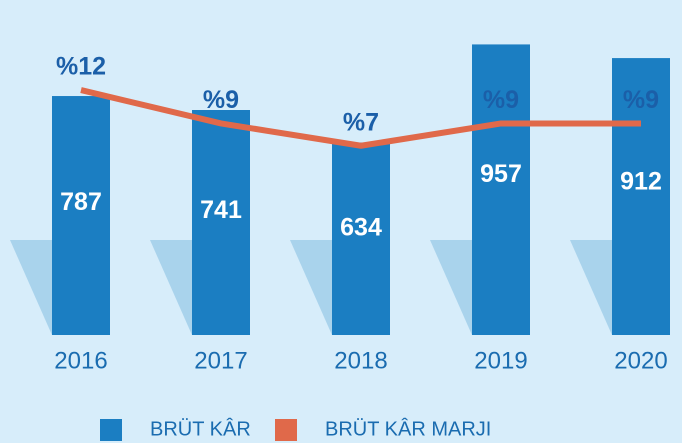 The width and height of the screenshot is (682, 443). What do you see at coordinates (408, 428) in the screenshot?
I see `legend-label: BRÜT KÂR MARJI` at bounding box center [408, 428].